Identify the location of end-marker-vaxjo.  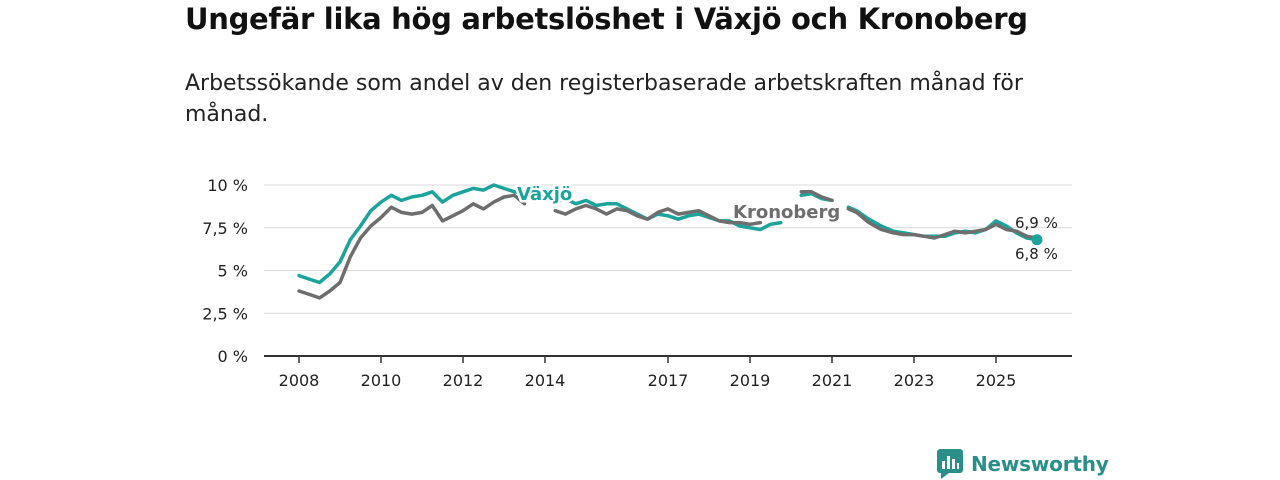
(1037, 240).